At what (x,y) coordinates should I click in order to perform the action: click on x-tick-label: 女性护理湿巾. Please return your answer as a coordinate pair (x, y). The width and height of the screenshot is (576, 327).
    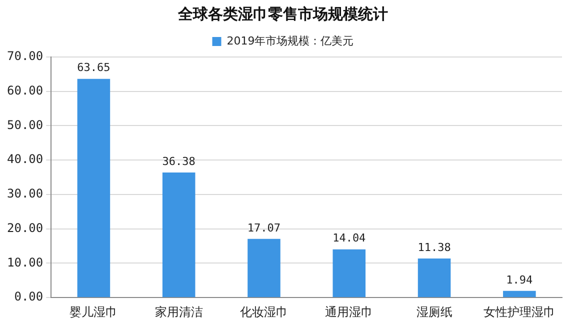
    Looking at the image, I should click on (519, 311).